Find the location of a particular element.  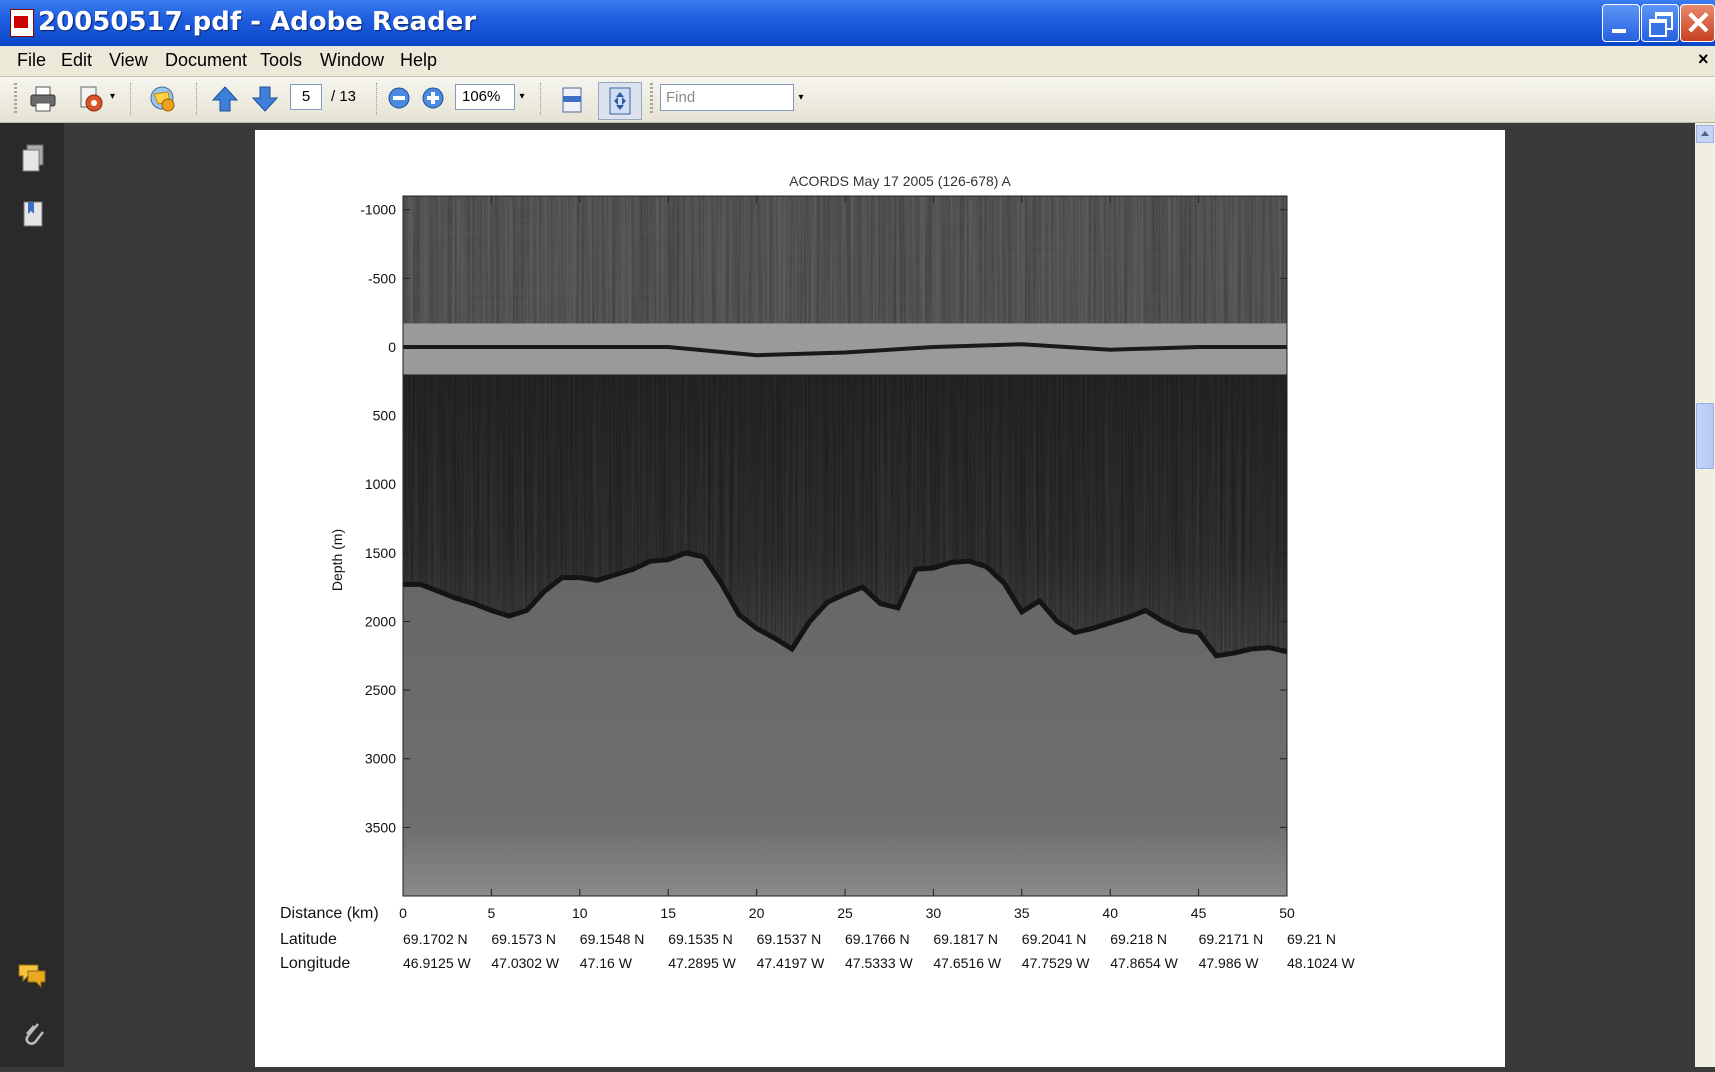

close-button: ✕ is located at coordinates (1697, 23).